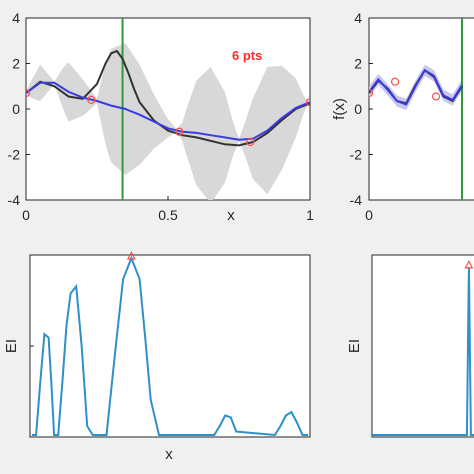  I want to click on axes-bottom-right, so click(422, 346).